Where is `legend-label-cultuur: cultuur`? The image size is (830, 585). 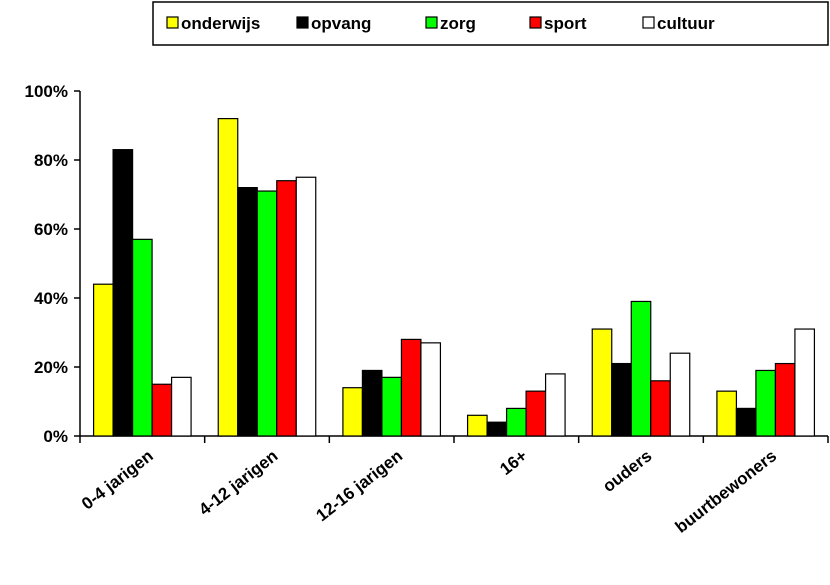 legend-label-cultuur: cultuur is located at coordinates (686, 23).